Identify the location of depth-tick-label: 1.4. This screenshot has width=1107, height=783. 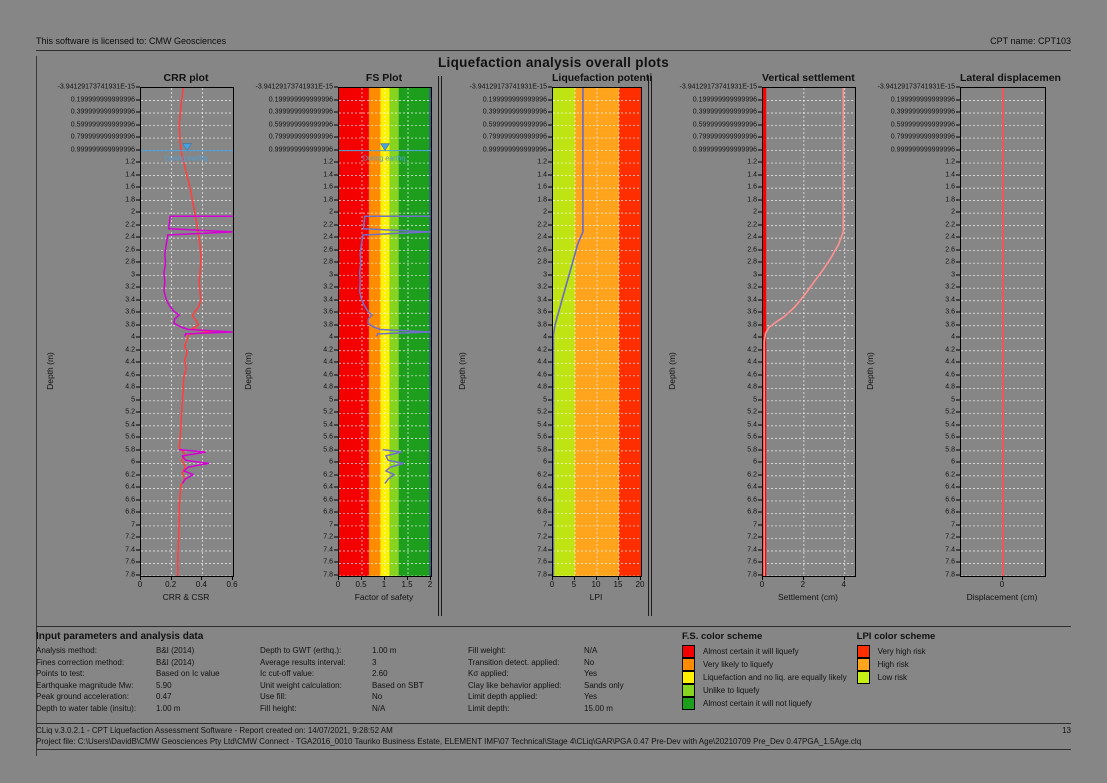
(544, 174).